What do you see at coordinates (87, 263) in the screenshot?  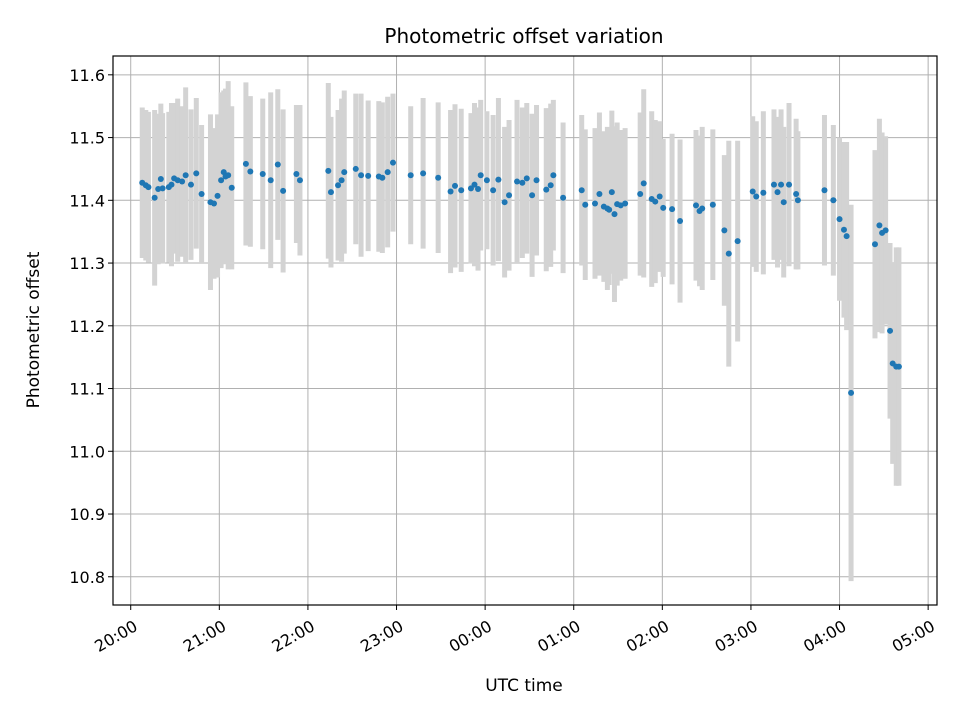 I see `y-tick-label: 11.3` at bounding box center [87, 263].